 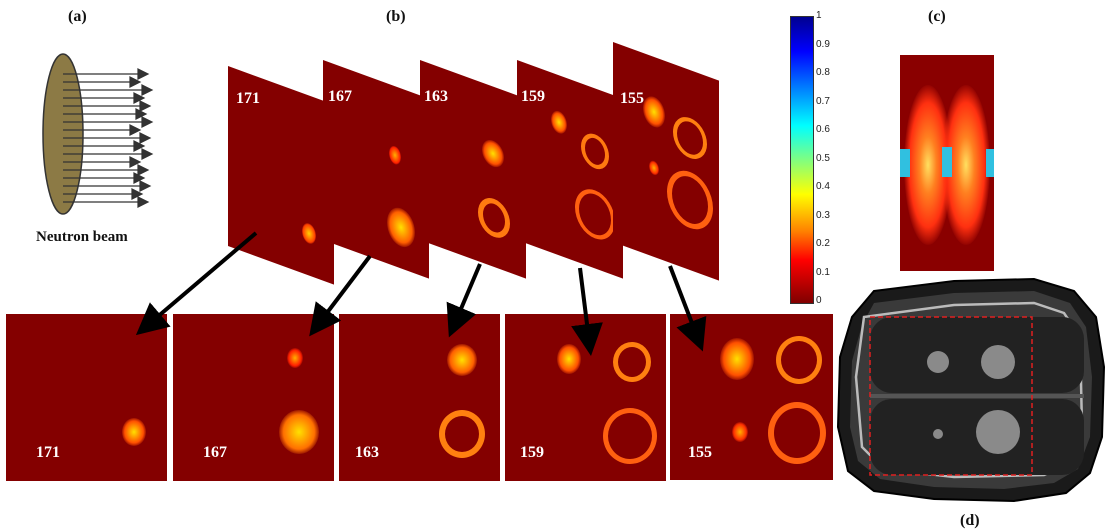 I want to click on colorbar-tick: 0.9, so click(x=823, y=44).